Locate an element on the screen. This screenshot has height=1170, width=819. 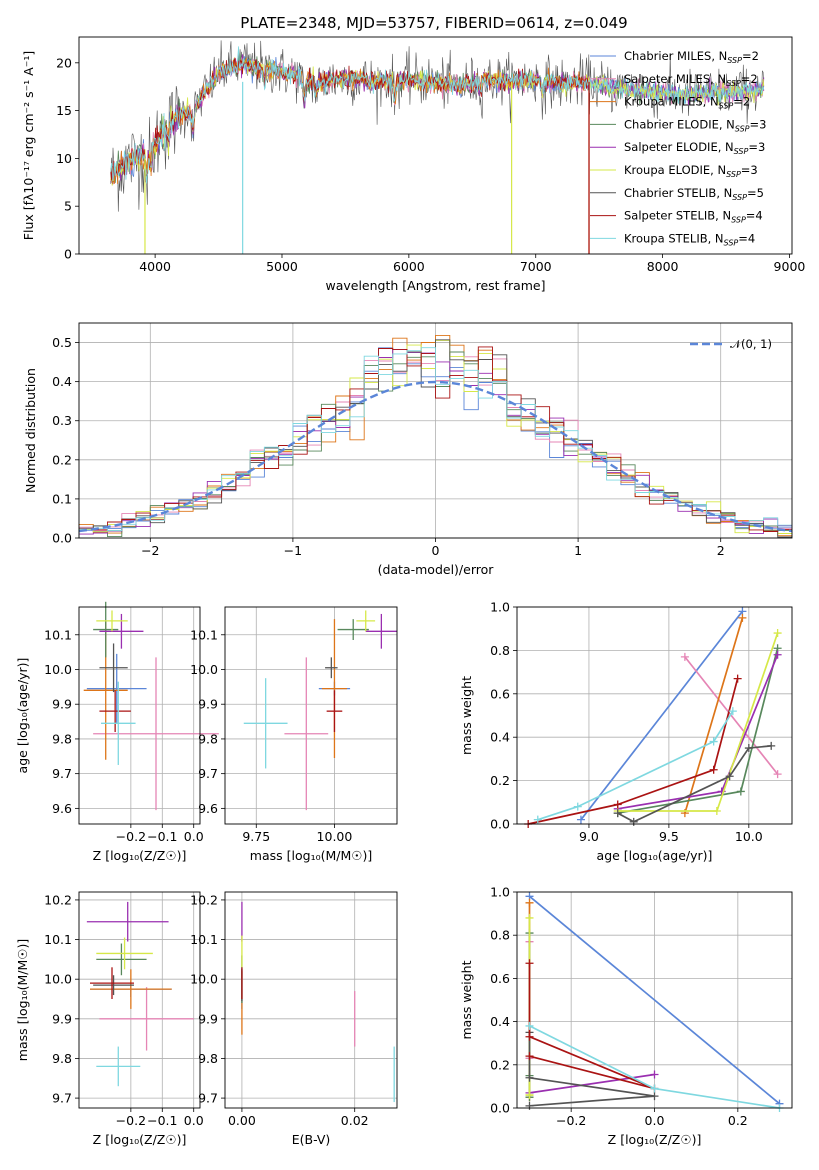
x-tick-label: 0.2 is located at coordinates (738, 1120).